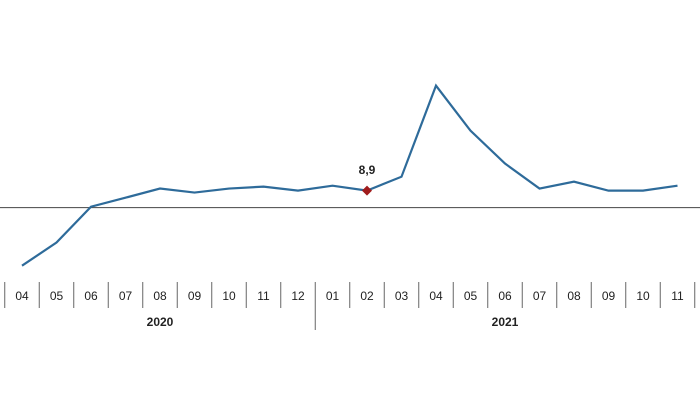 The image size is (700, 420). What do you see at coordinates (367, 170) in the screenshot?
I see `data-label: 8,9` at bounding box center [367, 170].